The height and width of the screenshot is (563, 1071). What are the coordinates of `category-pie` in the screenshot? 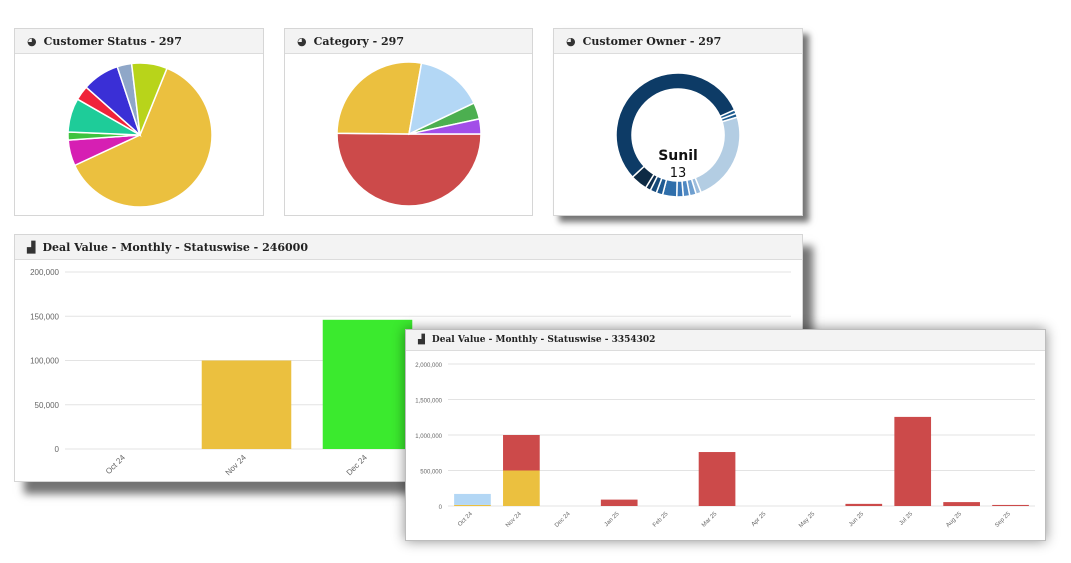 It's located at (409, 134).